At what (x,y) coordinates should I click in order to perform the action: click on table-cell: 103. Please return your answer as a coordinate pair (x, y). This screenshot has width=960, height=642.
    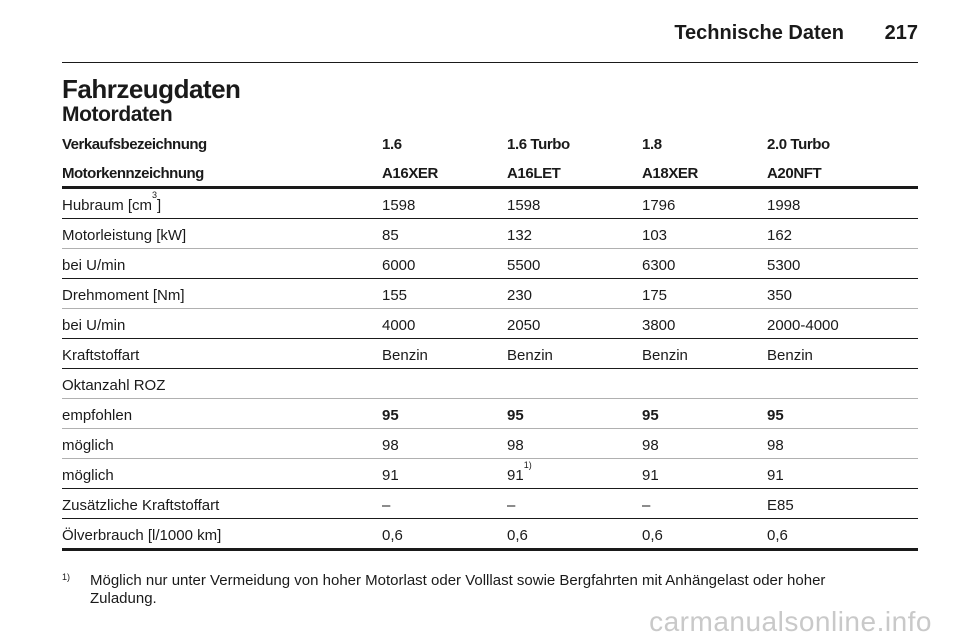
    Looking at the image, I should click on (655, 235).